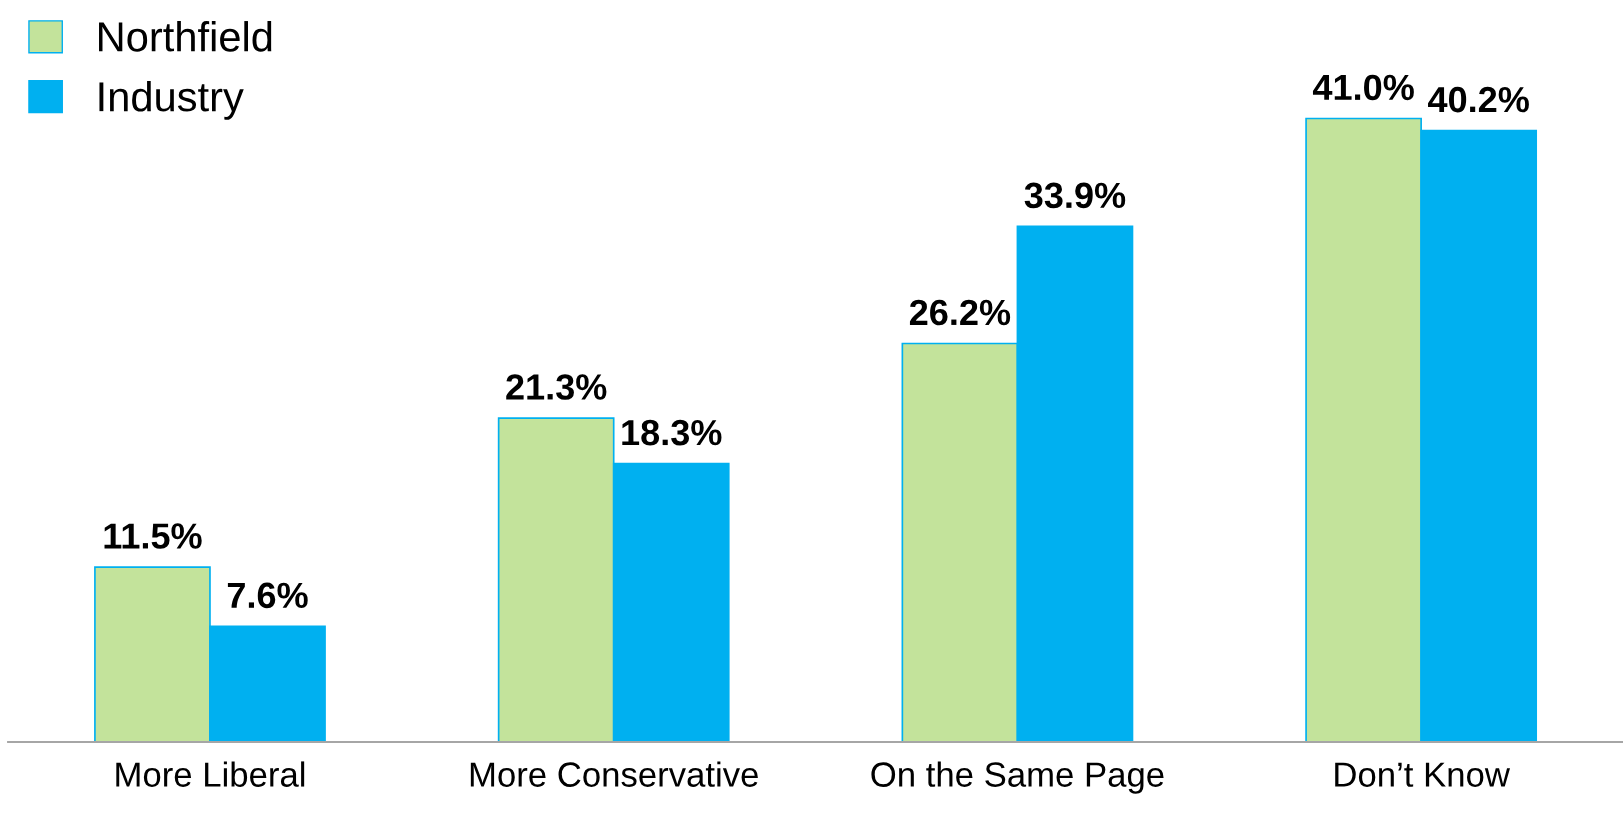 This screenshot has height=829, width=1623. I want to click on x-tick-label: More Conservative, so click(614, 774).